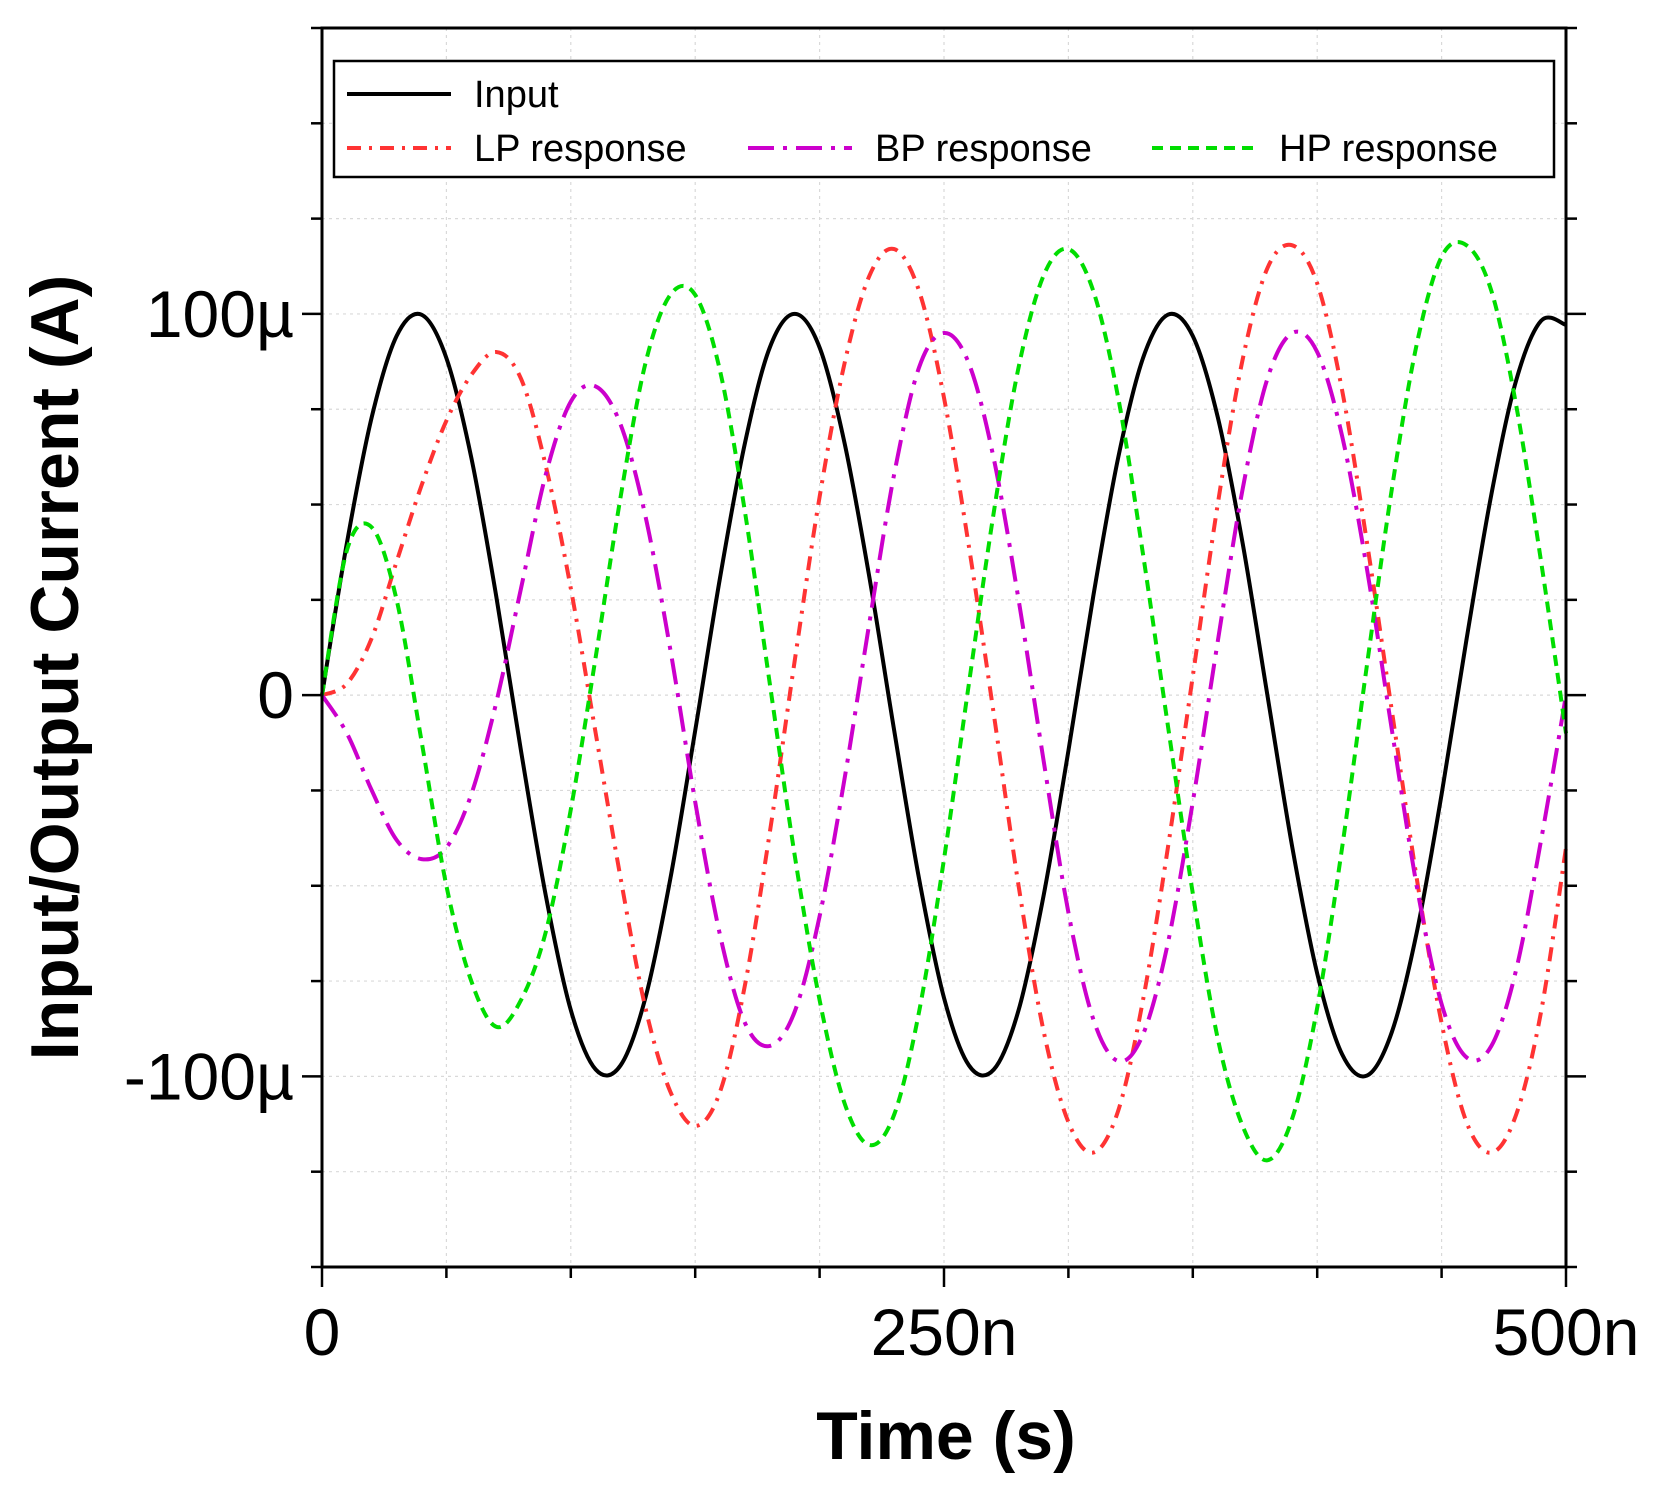 The height and width of the screenshot is (1507, 1654). Describe the element at coordinates (453, 95) in the screenshot. I see `legend-item-input: Input` at that location.